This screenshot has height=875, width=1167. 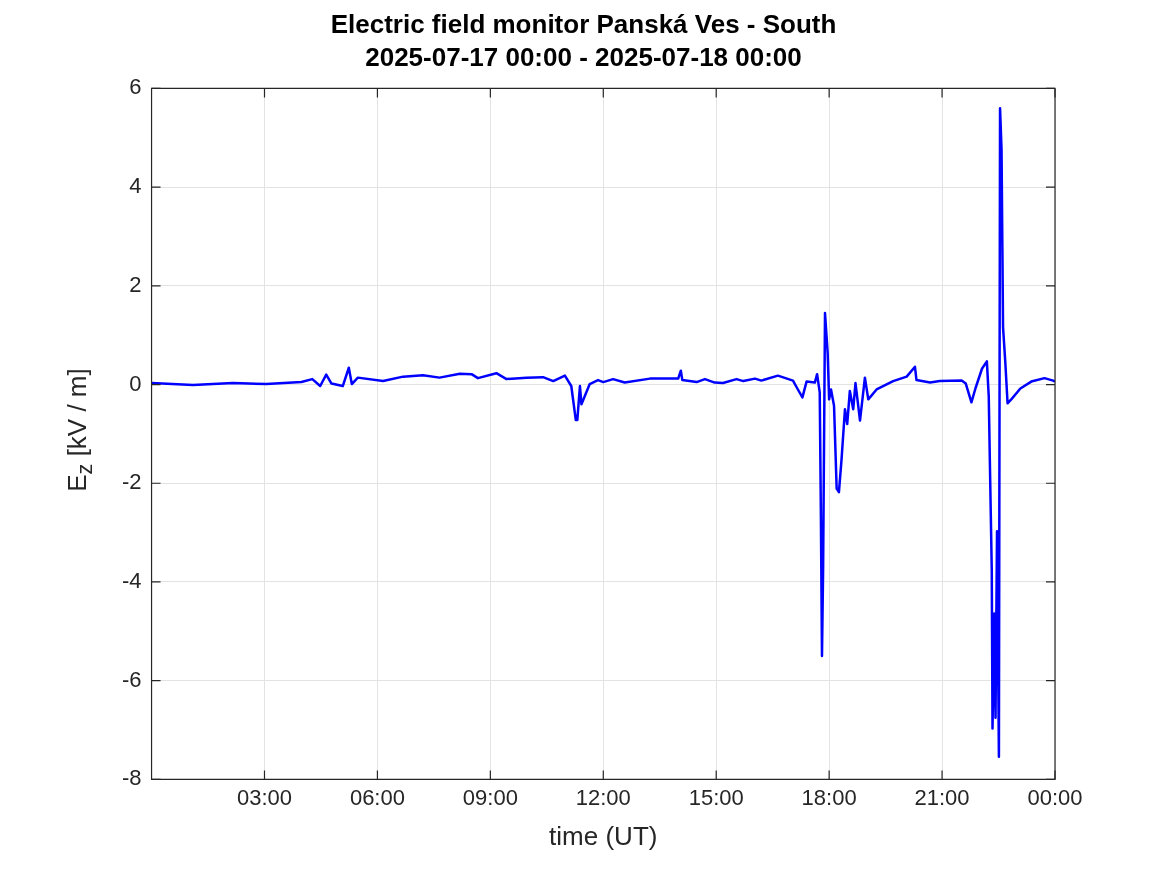 What do you see at coordinates (583, 56) in the screenshot?
I see `chart-subtitle: 2025-07-17 00:00 - 2025-07-18 00:00` at bounding box center [583, 56].